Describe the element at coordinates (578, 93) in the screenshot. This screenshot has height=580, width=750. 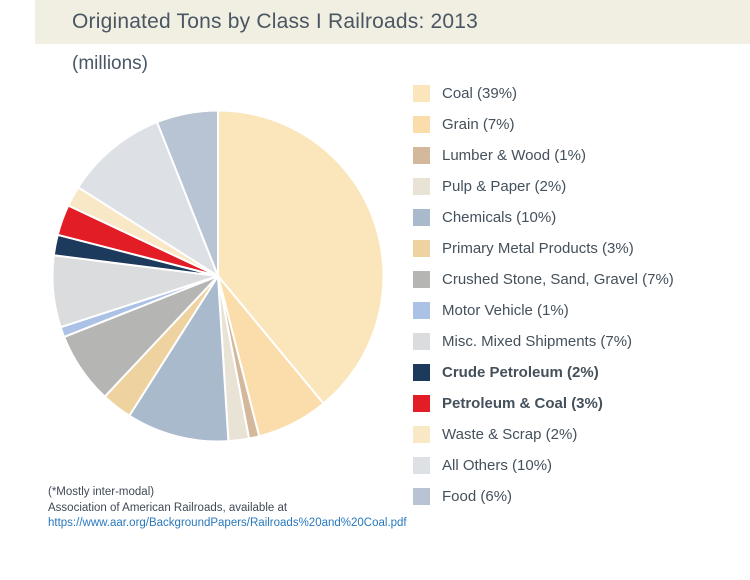
I see `legend-item: Coal (39%)` at that location.